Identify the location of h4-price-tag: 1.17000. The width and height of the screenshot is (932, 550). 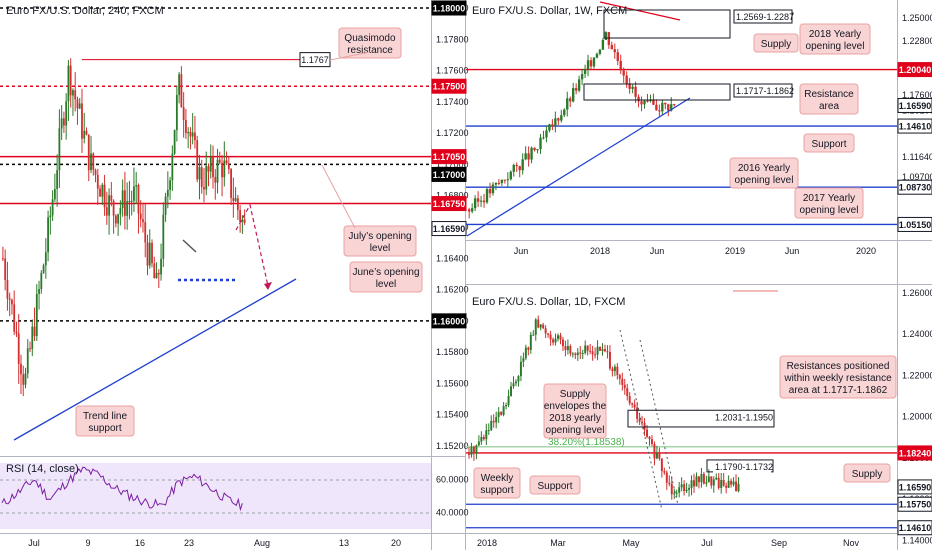
(449, 175).